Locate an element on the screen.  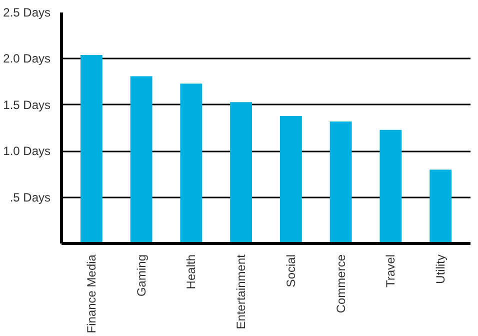
y-tick-label: 2.5 Days is located at coordinates (27, 13).